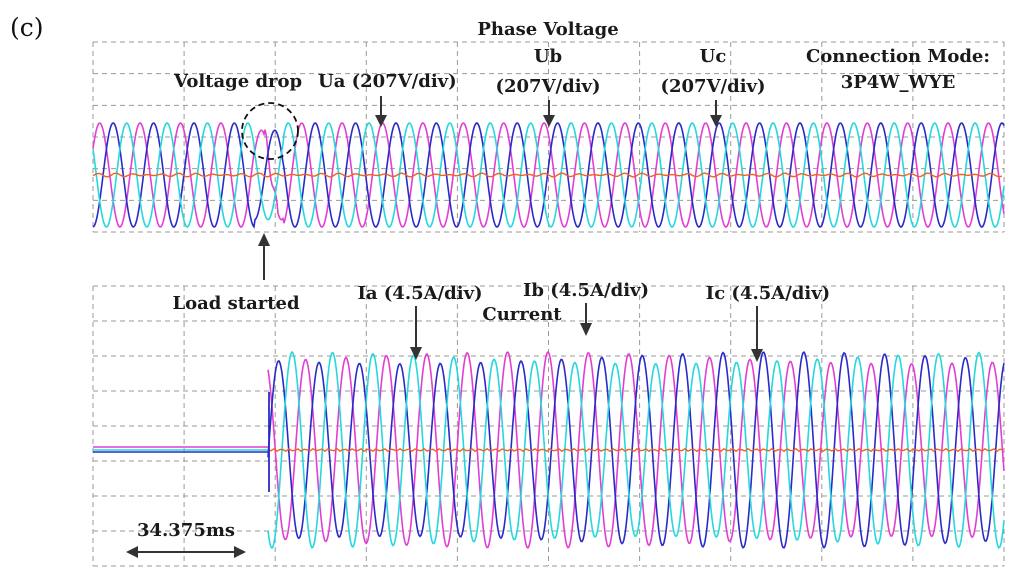 The height and width of the screenshot is (586, 1024). Describe the element at coordinates (549, 113) in the screenshot. I see `arrow-ub` at that location.